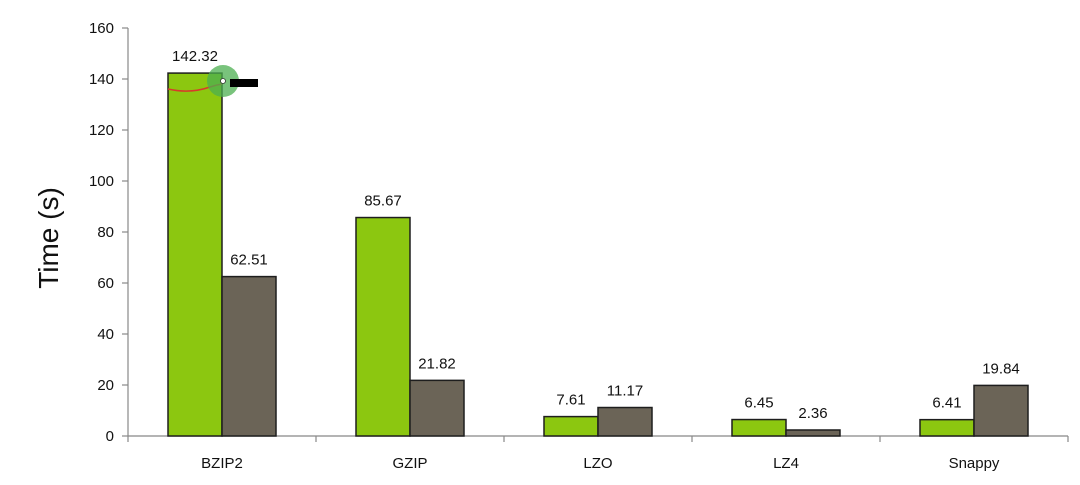 This screenshot has height=485, width=1080. What do you see at coordinates (105, 385) in the screenshot?
I see `y-tick-label: 20` at bounding box center [105, 385].